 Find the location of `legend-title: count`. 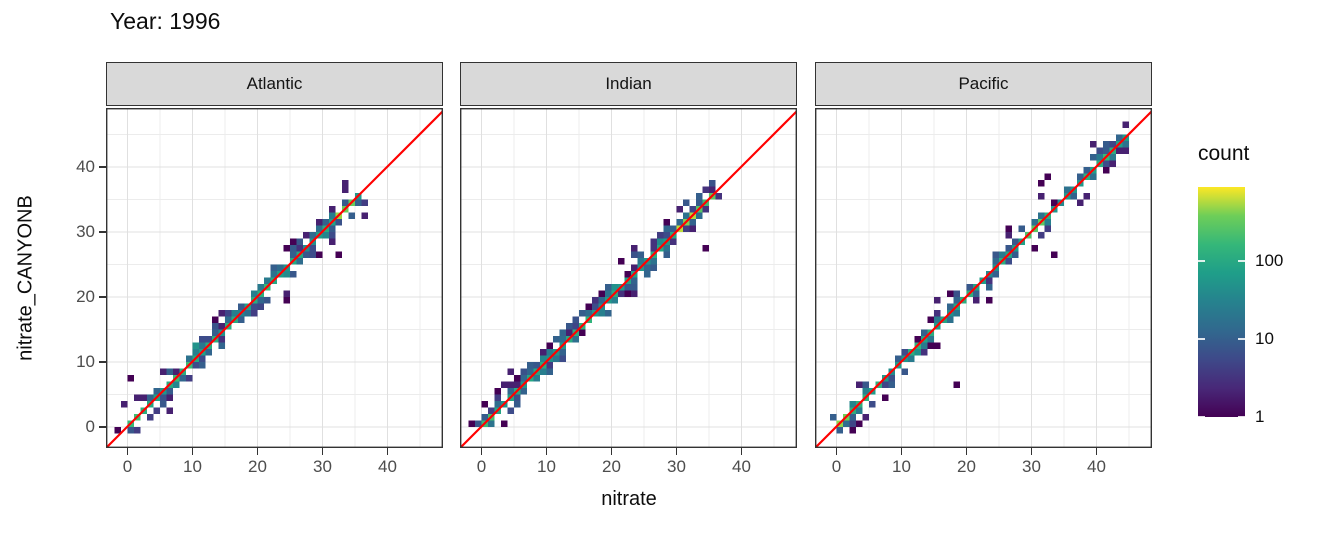

legend-title: count is located at coordinates (1224, 153).